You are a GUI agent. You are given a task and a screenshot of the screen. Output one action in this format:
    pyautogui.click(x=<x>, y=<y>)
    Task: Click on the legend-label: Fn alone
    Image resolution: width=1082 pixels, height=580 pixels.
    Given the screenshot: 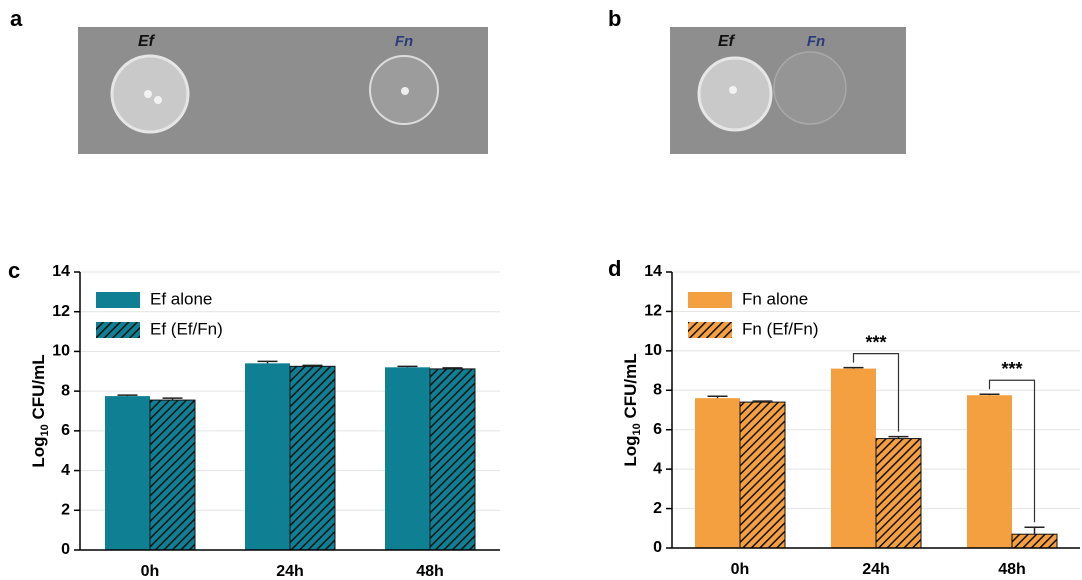 What is the action you would take?
    pyautogui.click(x=775, y=298)
    